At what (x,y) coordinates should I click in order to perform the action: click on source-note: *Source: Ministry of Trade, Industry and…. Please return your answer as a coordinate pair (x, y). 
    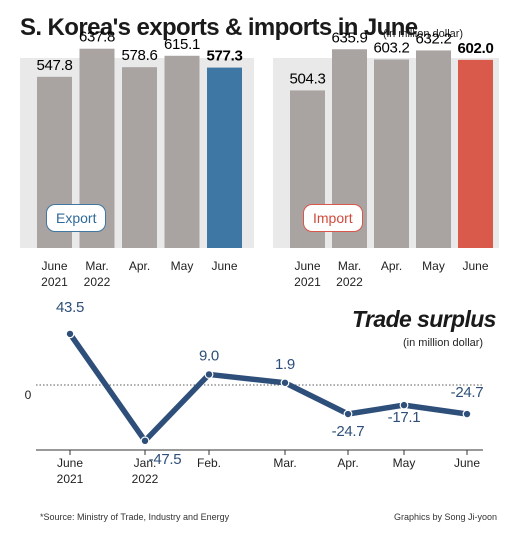
    Looking at the image, I should click on (135, 517).